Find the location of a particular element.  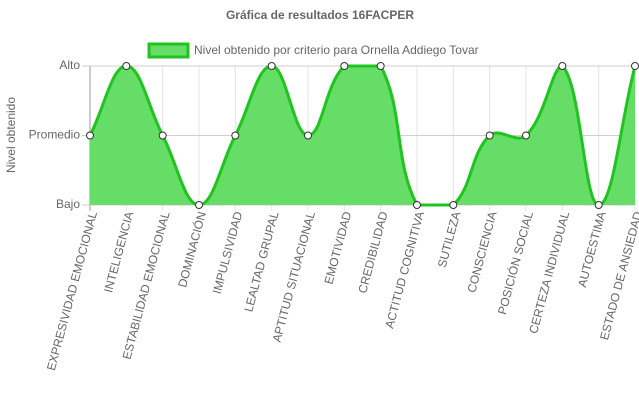

x-tick-label: ACTITUD COGNITIVA is located at coordinates (404, 270).